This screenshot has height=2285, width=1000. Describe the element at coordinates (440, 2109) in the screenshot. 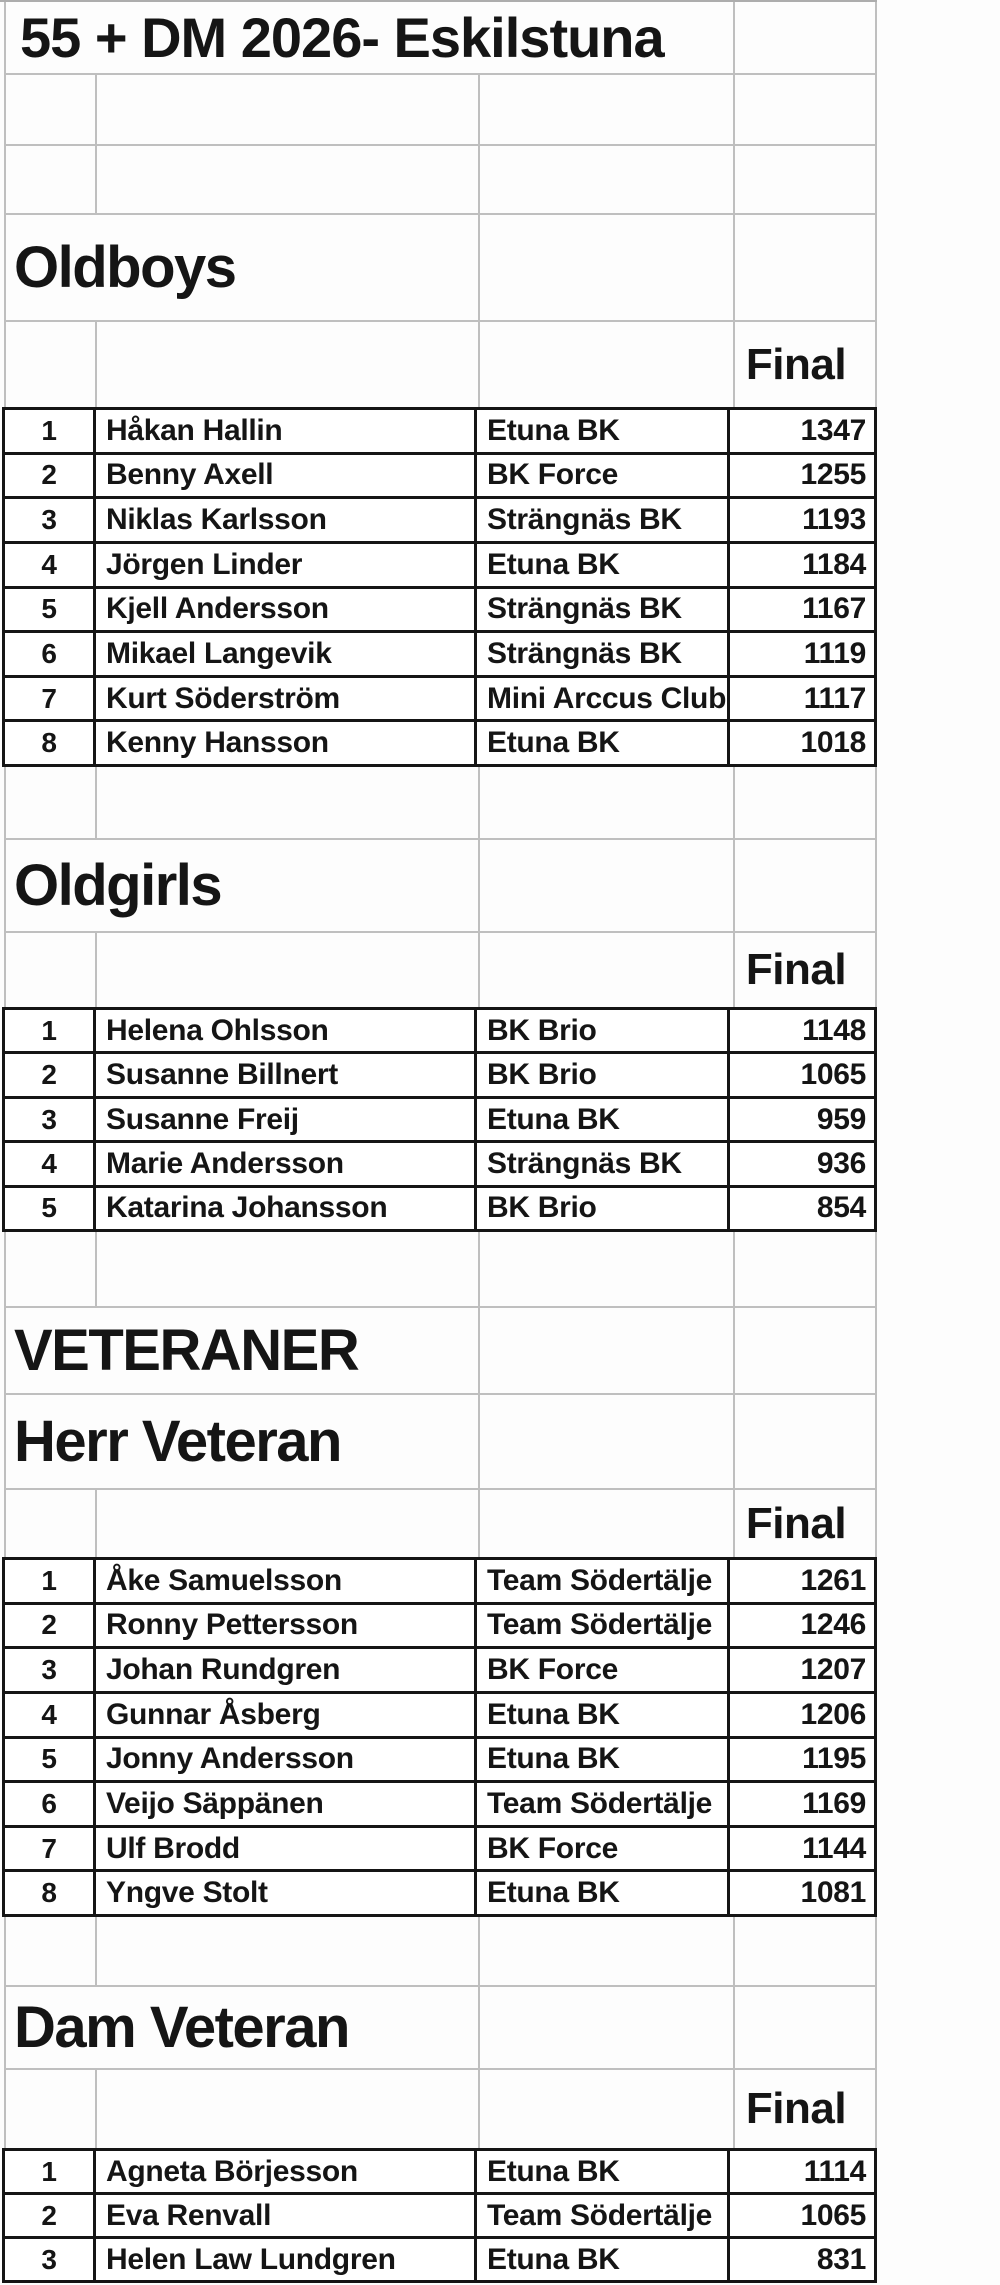

I see `final-header-row-dam-veteran: Final` at that location.